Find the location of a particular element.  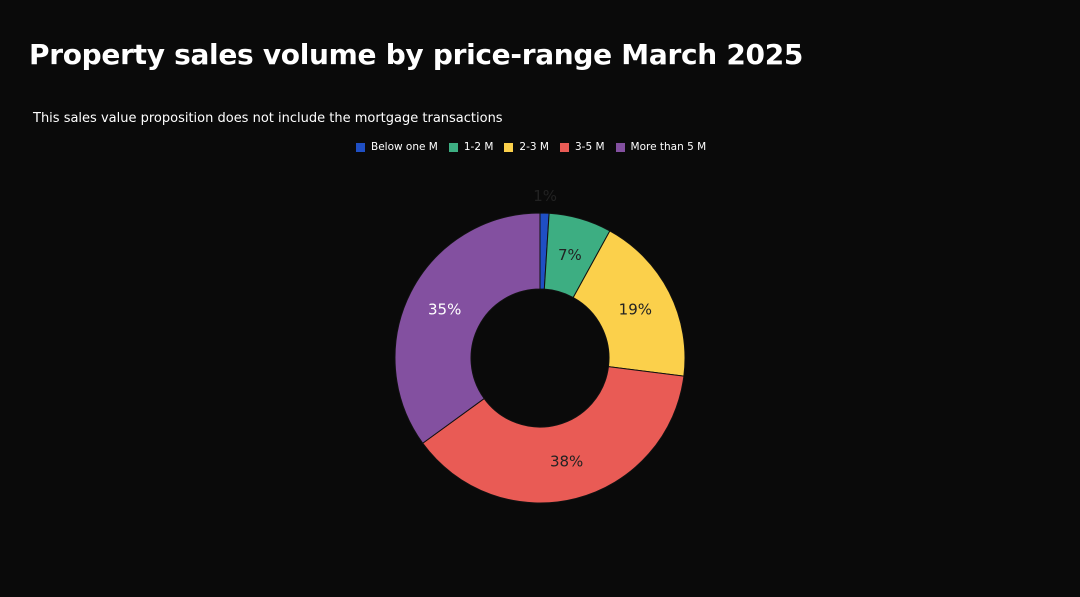

legend-label: 3-5 M is located at coordinates (589, 147).